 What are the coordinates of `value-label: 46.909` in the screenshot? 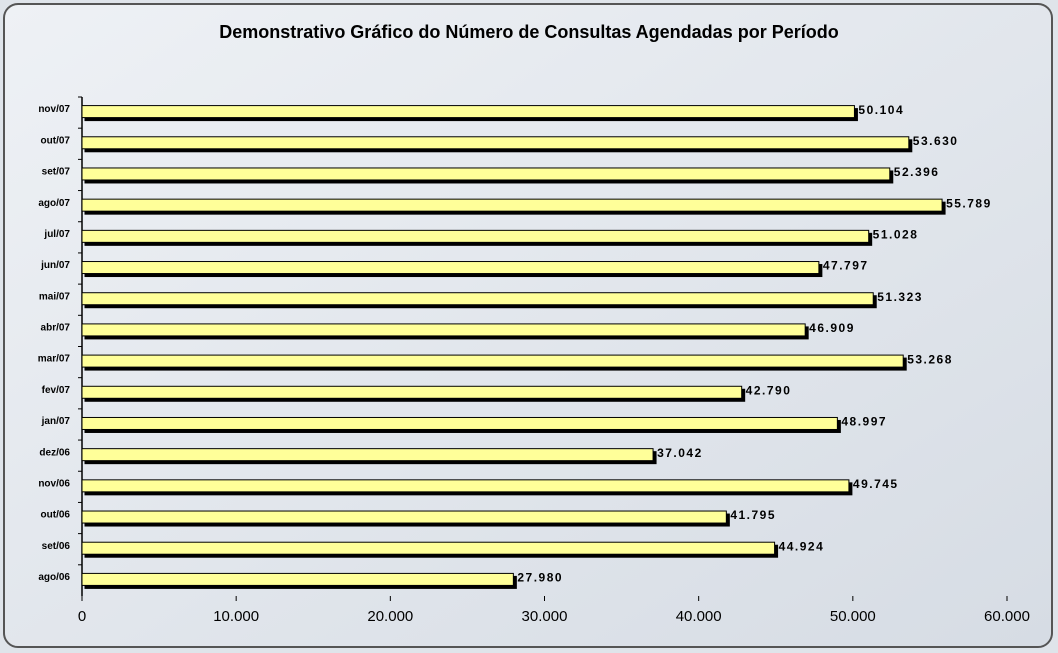 It's located at (832, 328).